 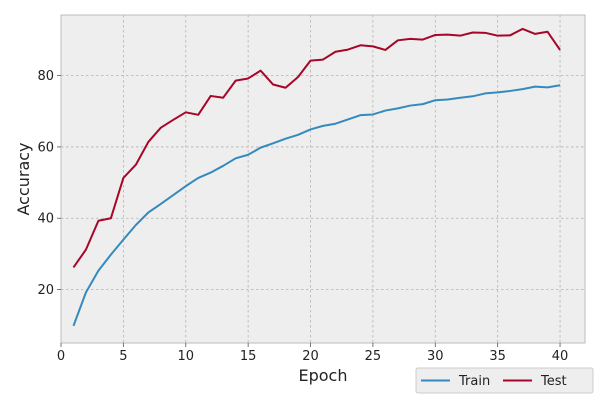 I want to click on x-tick-label: 20, so click(x=310, y=356).